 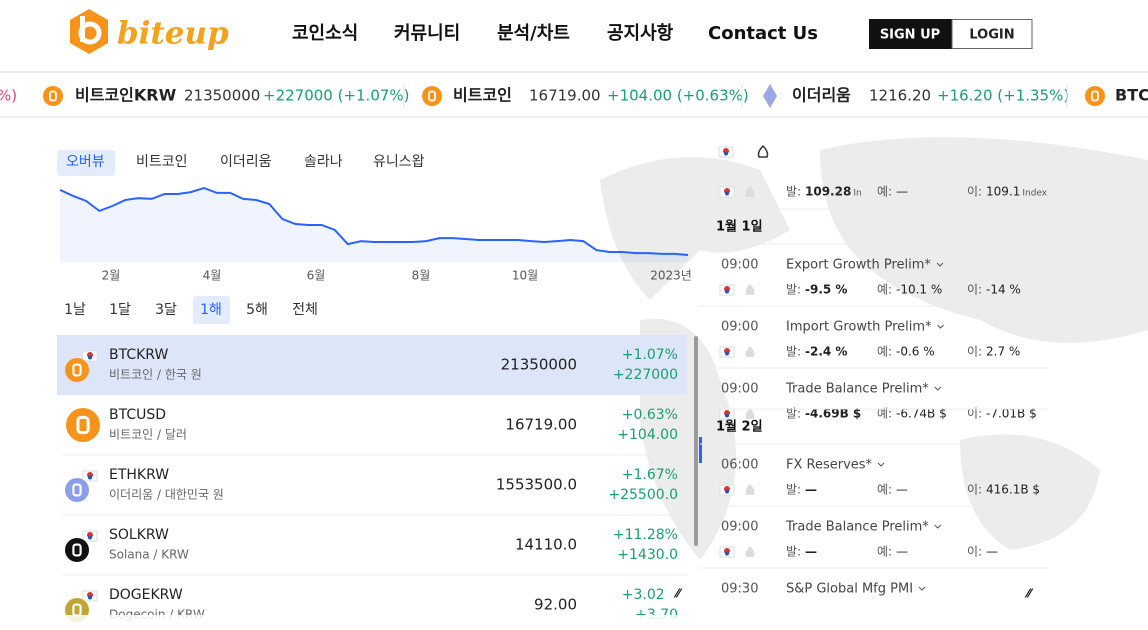 What do you see at coordinates (859, 327) in the screenshot?
I see `cal-title: Import Growth Prelim*` at bounding box center [859, 327].